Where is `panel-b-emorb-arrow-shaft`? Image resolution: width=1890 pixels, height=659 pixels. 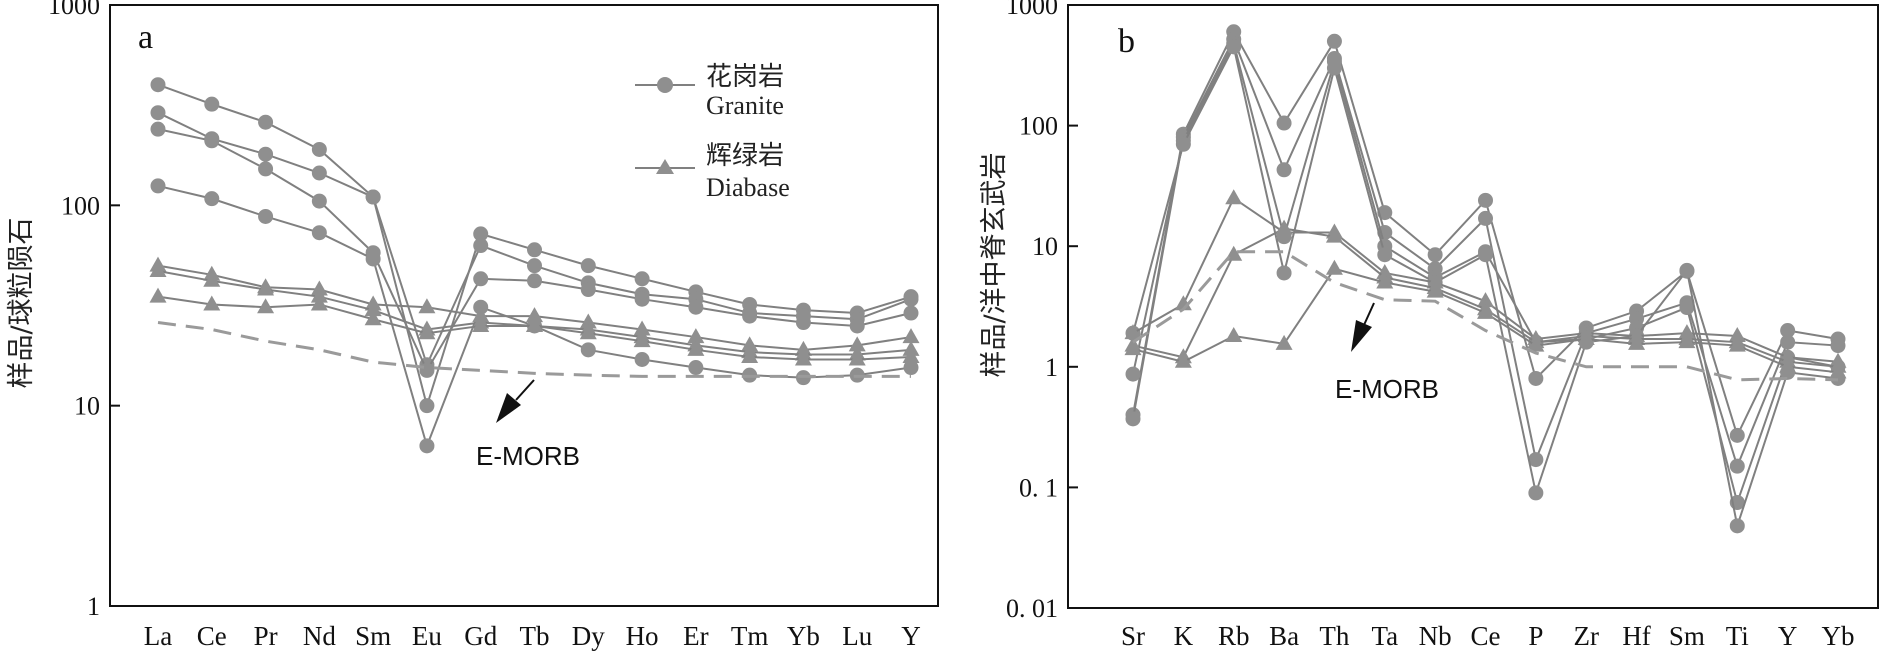 panel-b-emorb-arrow-shaft is located at coordinates (1369, 314).